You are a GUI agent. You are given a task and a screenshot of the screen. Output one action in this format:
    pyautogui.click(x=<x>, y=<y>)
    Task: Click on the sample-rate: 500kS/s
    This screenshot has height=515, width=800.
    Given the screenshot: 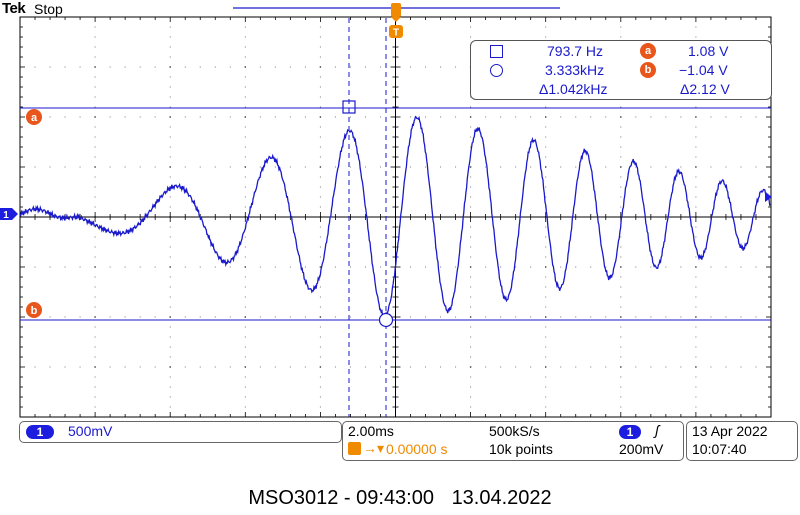 What is the action you would take?
    pyautogui.click(x=514, y=431)
    